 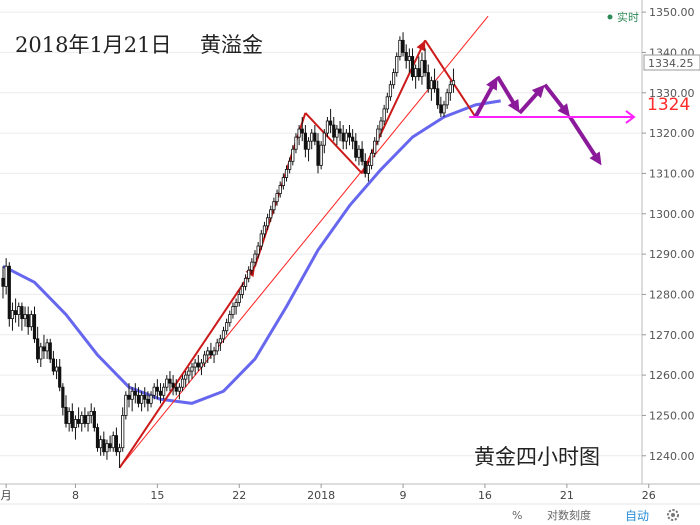 What do you see at coordinates (75, 495) in the screenshot?
I see `x-tick-label: 8` at bounding box center [75, 495].